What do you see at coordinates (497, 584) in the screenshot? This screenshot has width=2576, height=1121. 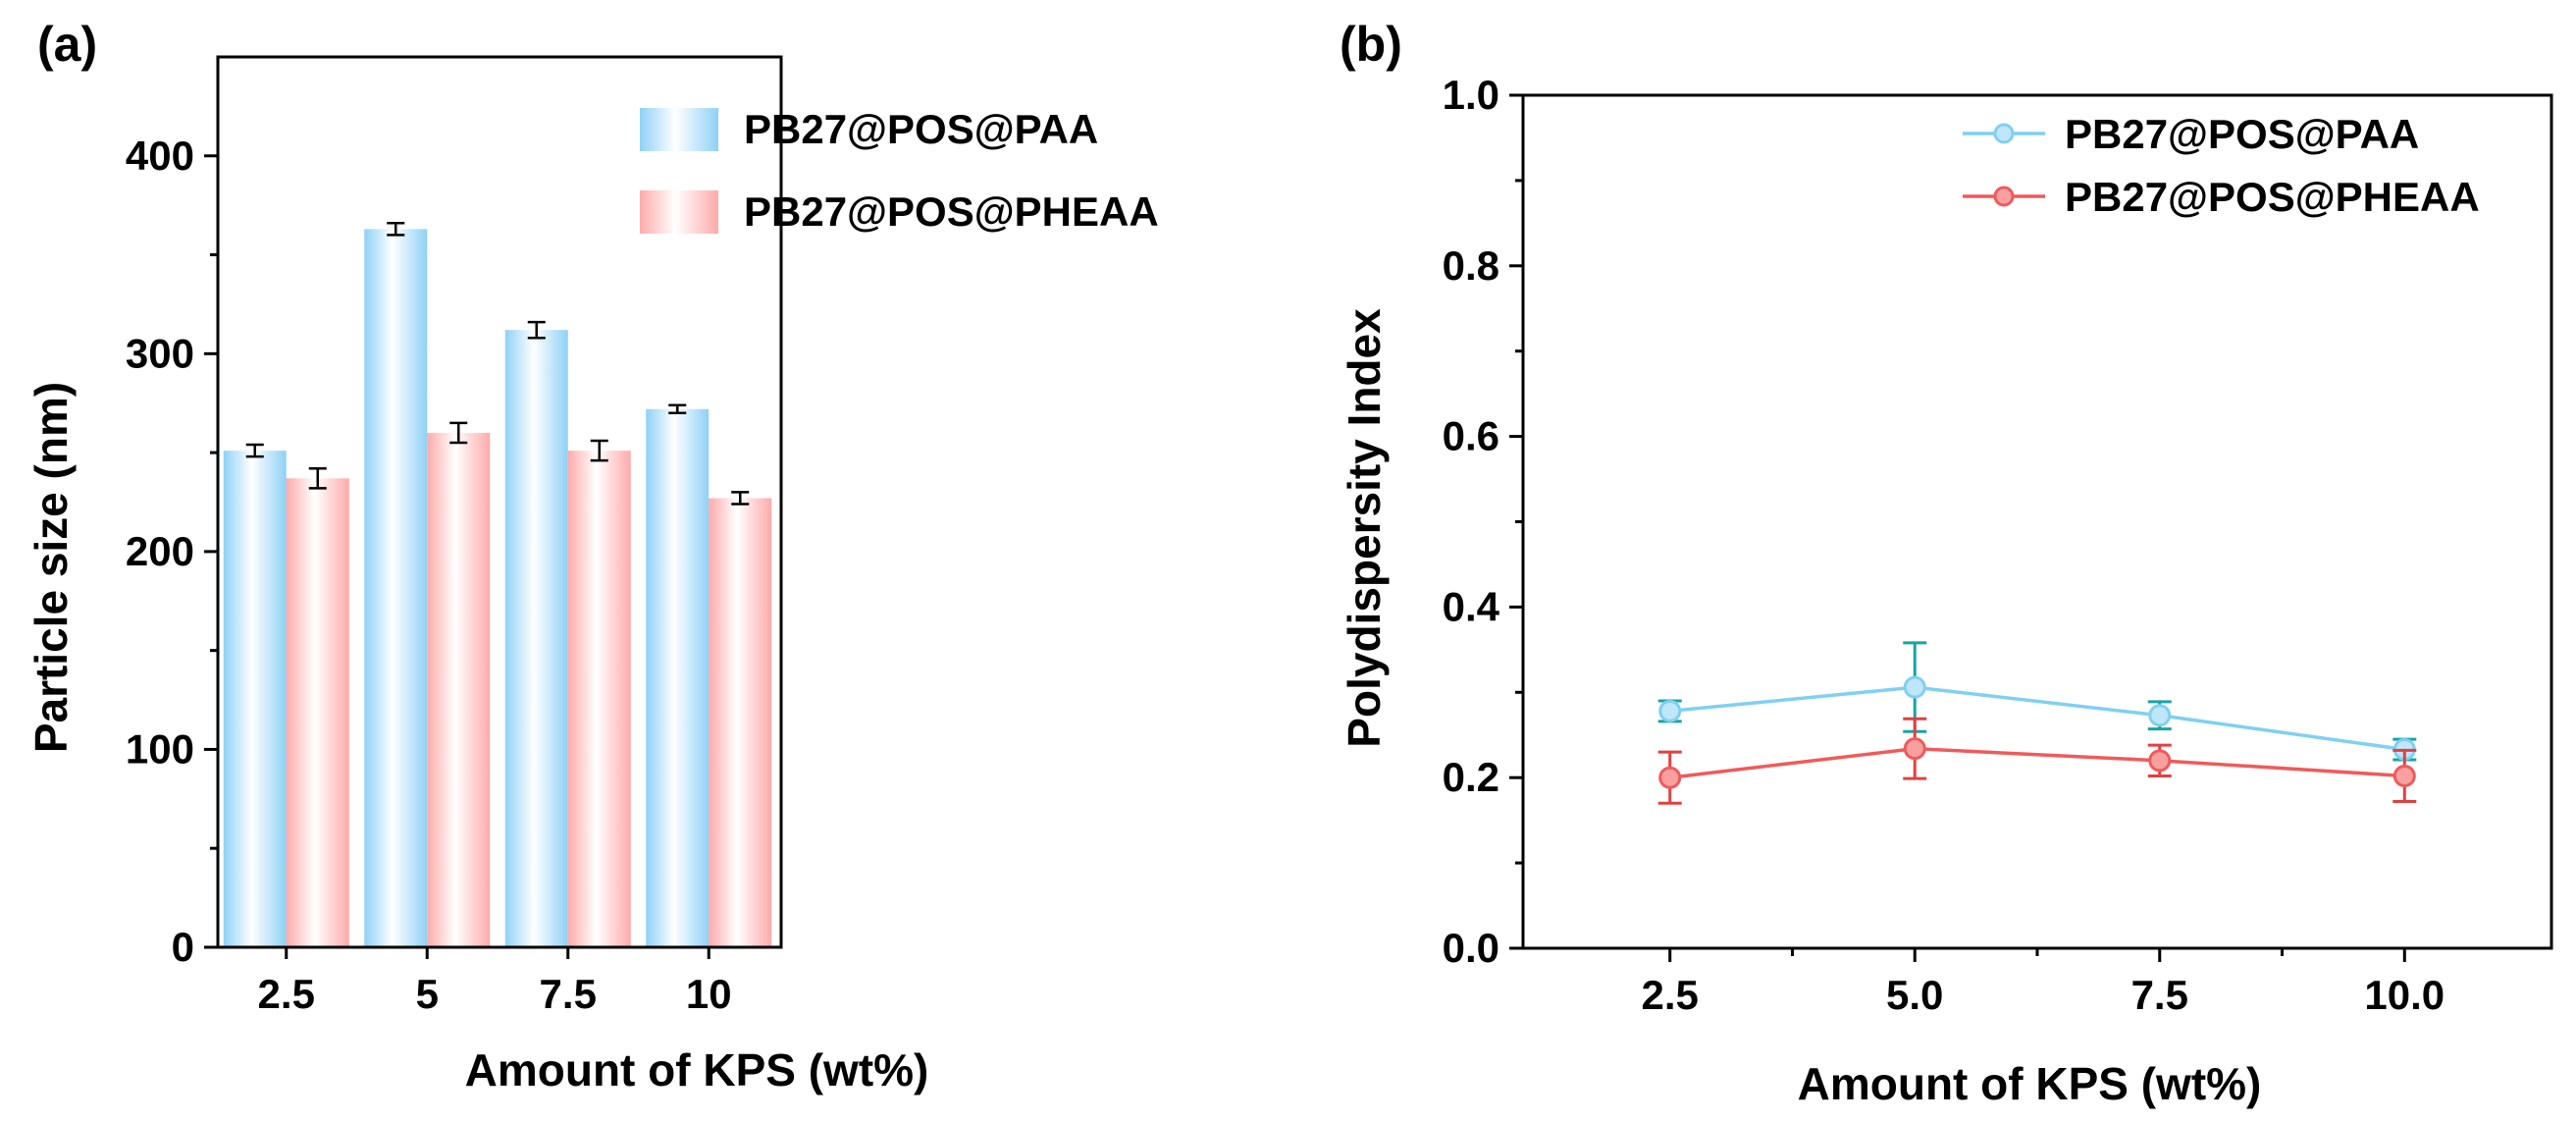 I see `panel-a-bars` at bounding box center [497, 584].